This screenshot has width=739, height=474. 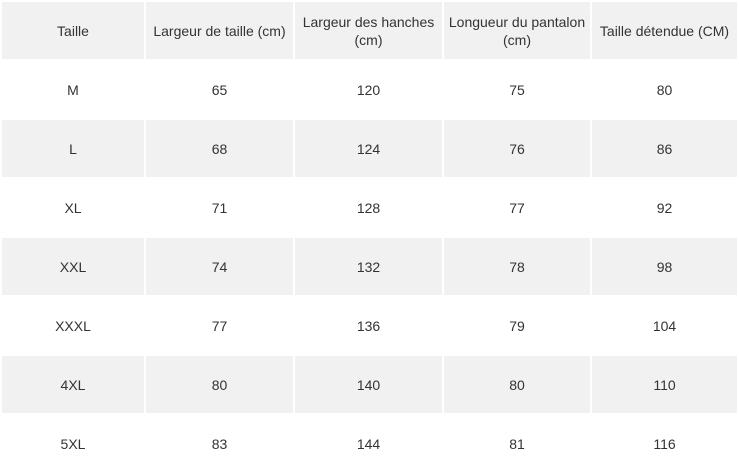 What do you see at coordinates (73, 89) in the screenshot?
I see `cell-size: M` at bounding box center [73, 89].